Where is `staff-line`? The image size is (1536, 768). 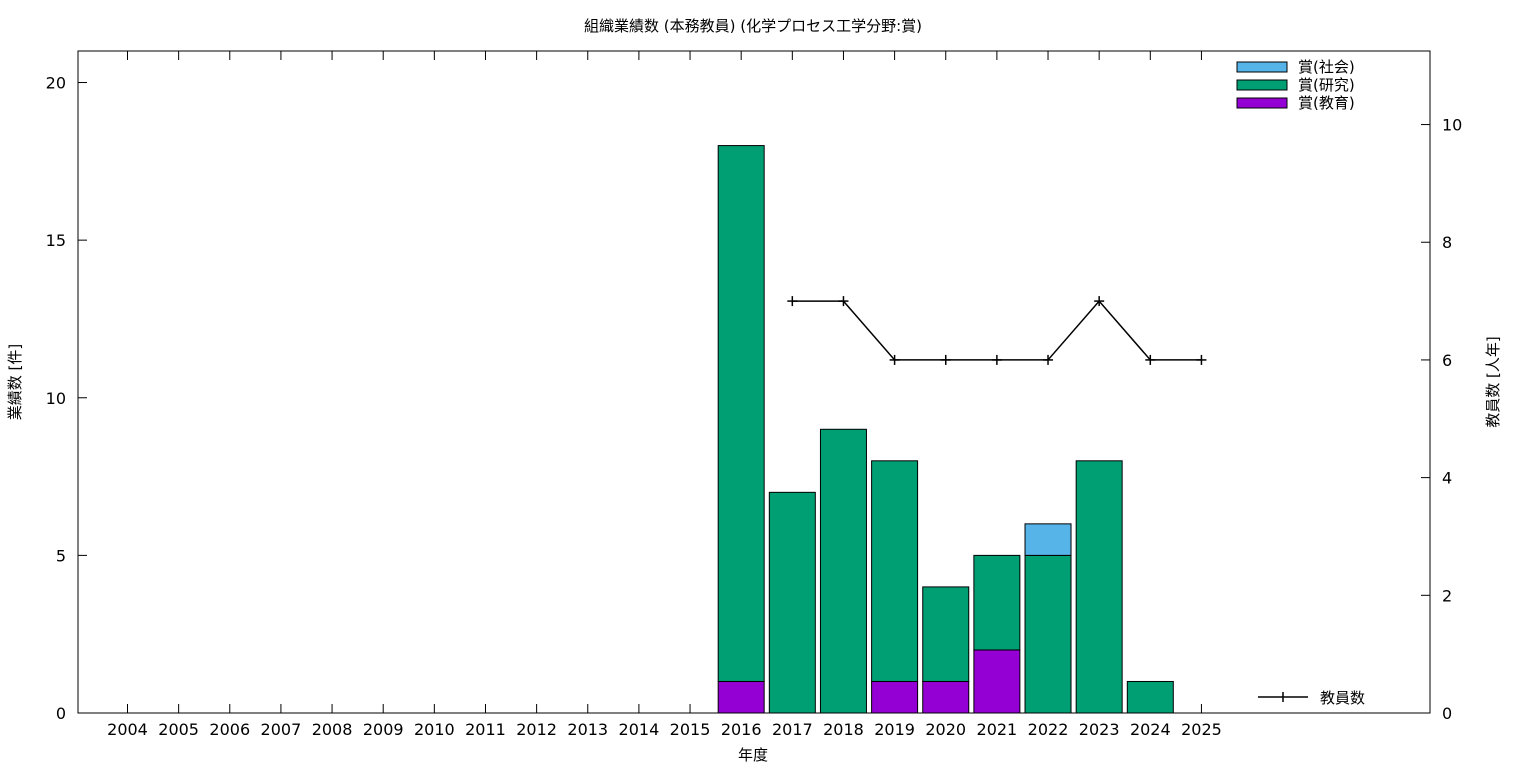
staff-line is located at coordinates (997, 330).